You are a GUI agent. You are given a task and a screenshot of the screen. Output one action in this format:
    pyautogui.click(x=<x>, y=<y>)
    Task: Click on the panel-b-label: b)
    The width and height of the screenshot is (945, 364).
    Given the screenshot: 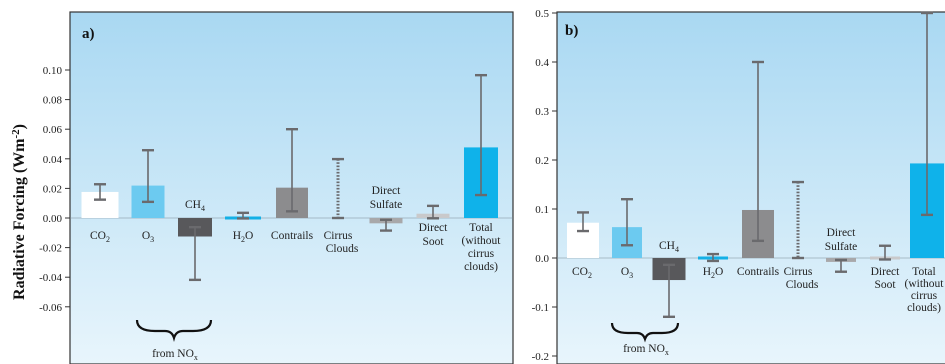 What is the action you would take?
    pyautogui.click(x=571, y=31)
    